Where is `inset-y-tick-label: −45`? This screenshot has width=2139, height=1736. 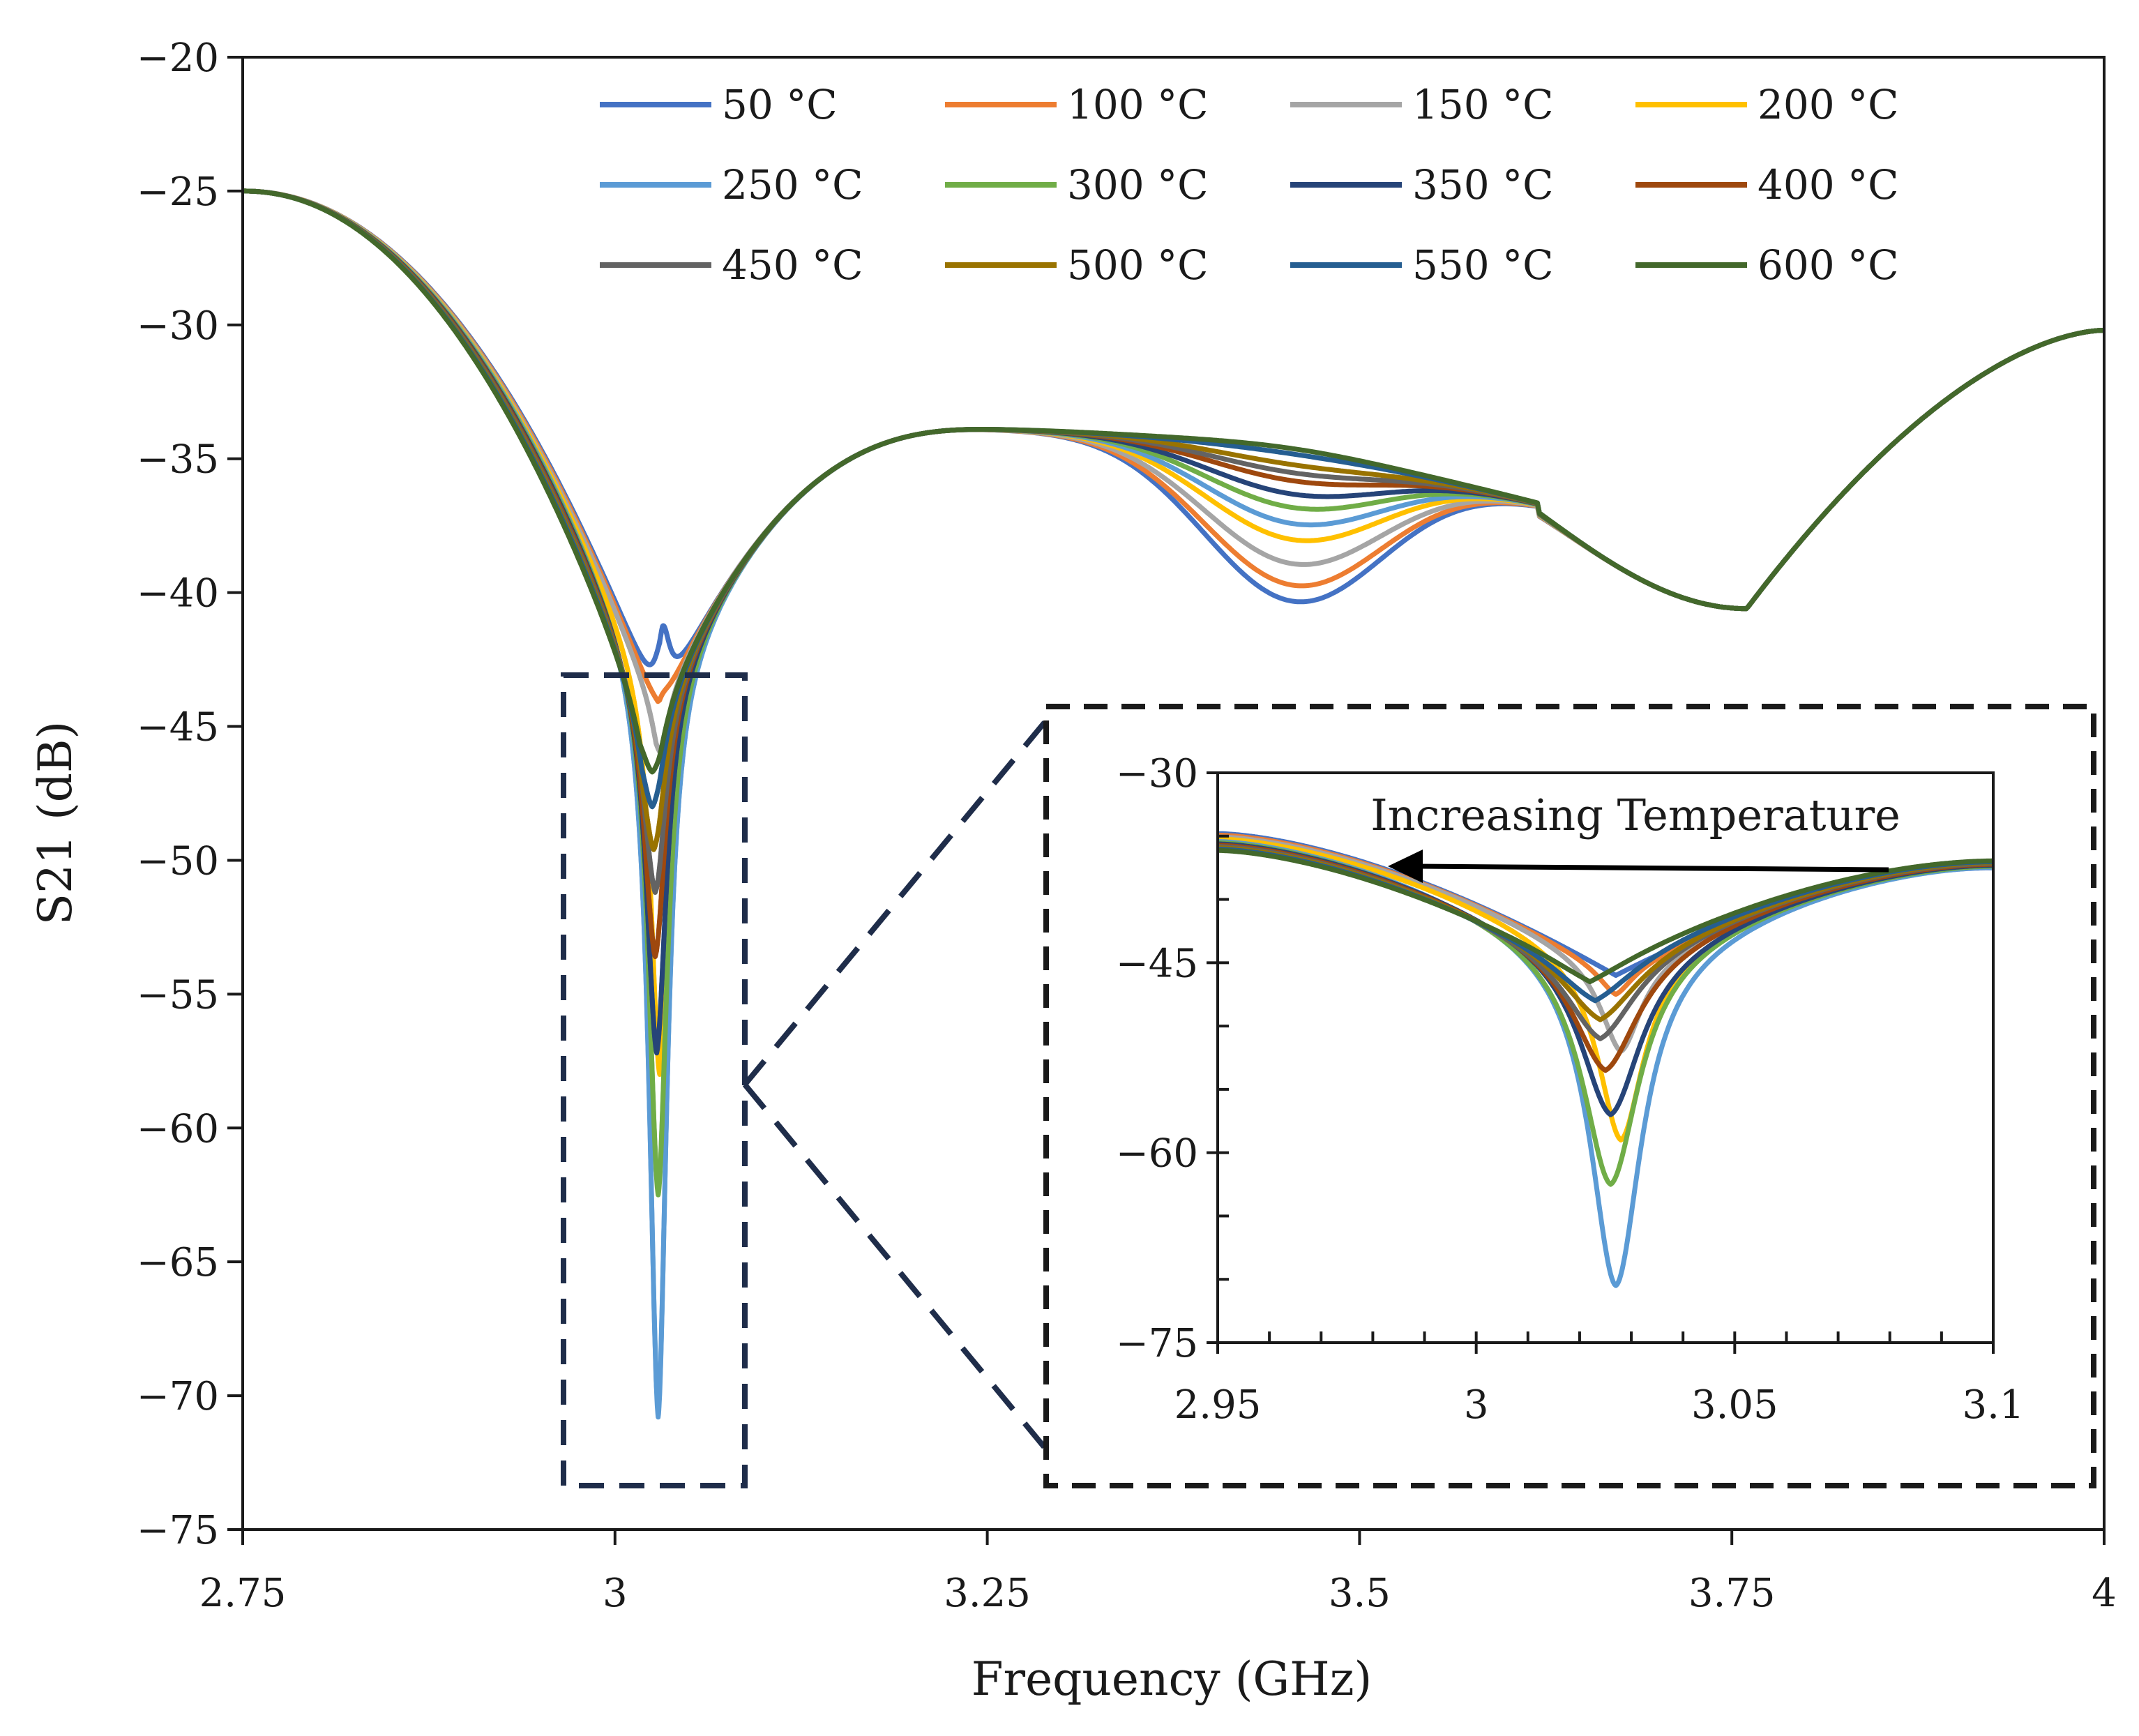 inset-y-tick-label: −45 is located at coordinates (1157, 963).